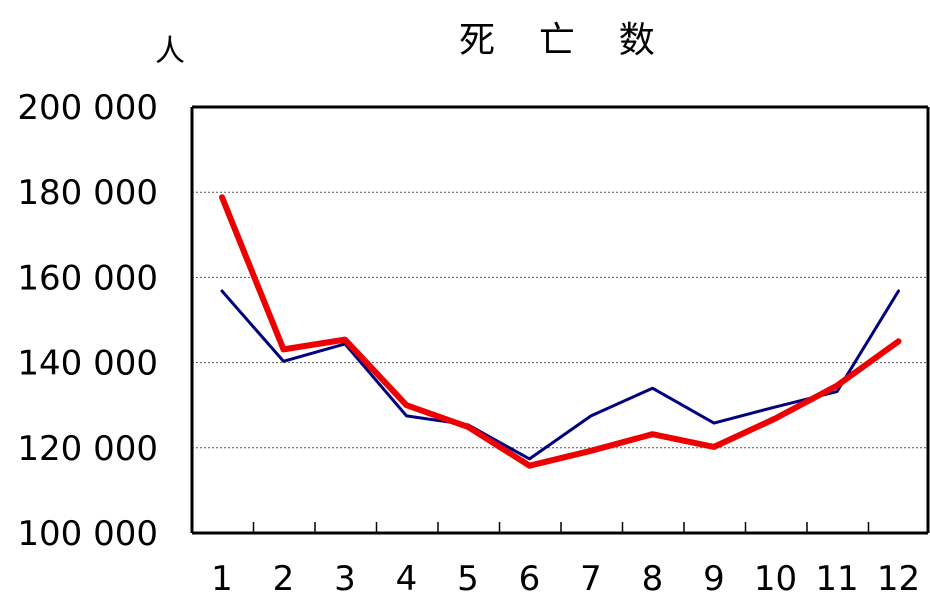  What do you see at coordinates (836, 579) in the screenshot?
I see `x-tick-label: 11` at bounding box center [836, 579].